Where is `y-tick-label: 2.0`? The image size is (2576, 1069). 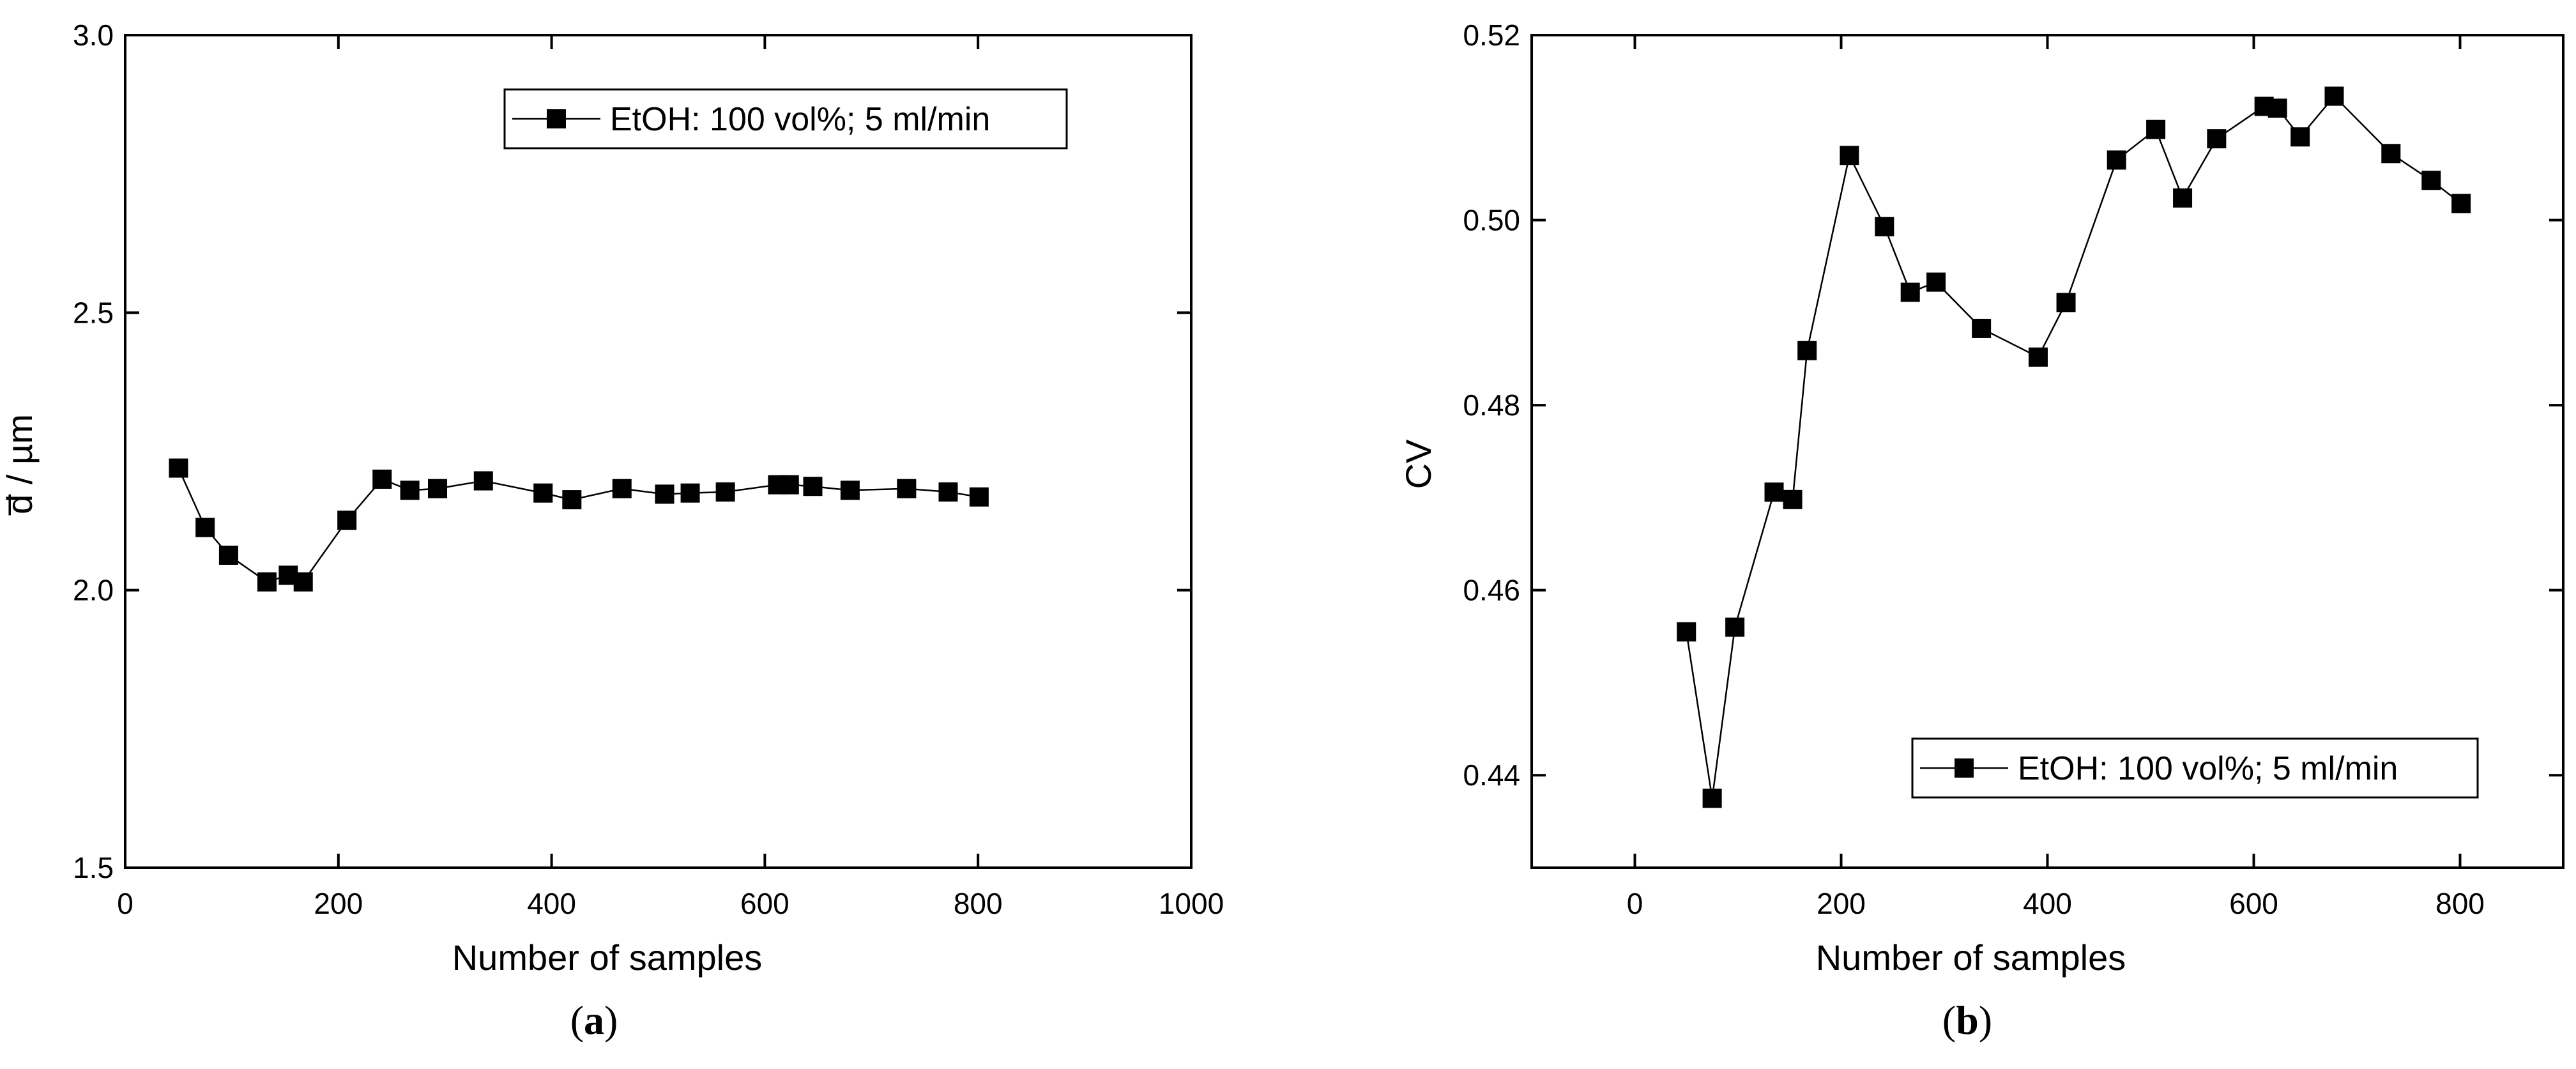
y-tick-label: 2.0 is located at coordinates (93, 590).